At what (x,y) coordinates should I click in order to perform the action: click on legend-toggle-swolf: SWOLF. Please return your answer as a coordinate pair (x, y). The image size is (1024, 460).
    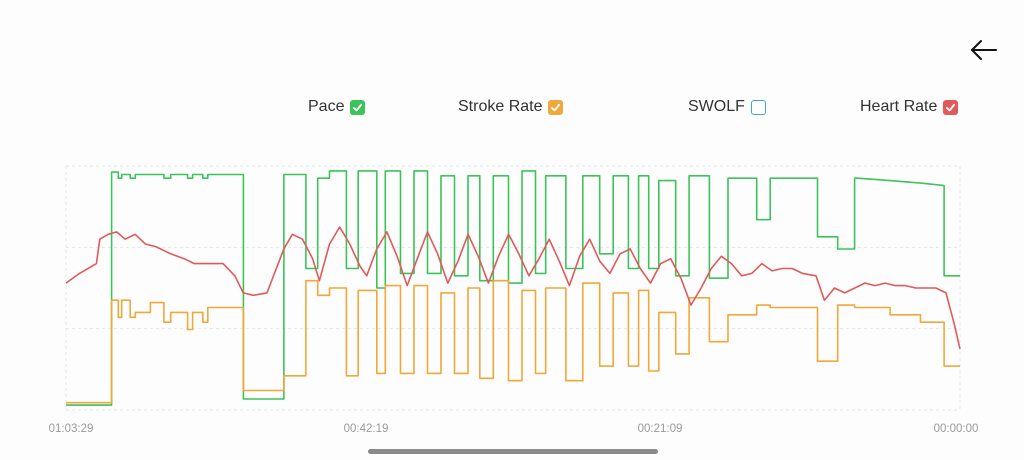
    Looking at the image, I should click on (727, 107).